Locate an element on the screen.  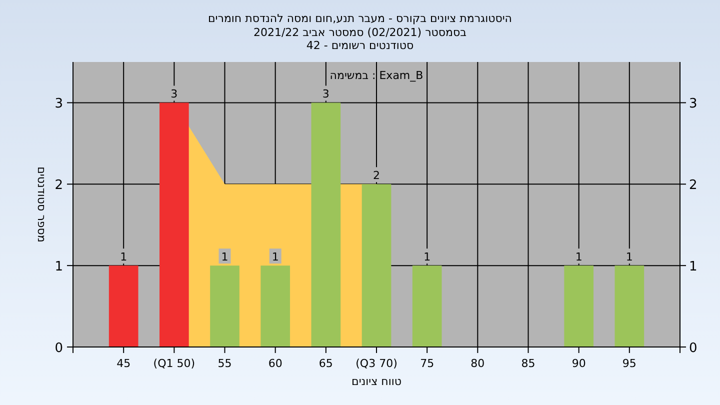
y-tick-label: 2 is located at coordinates (58, 186).